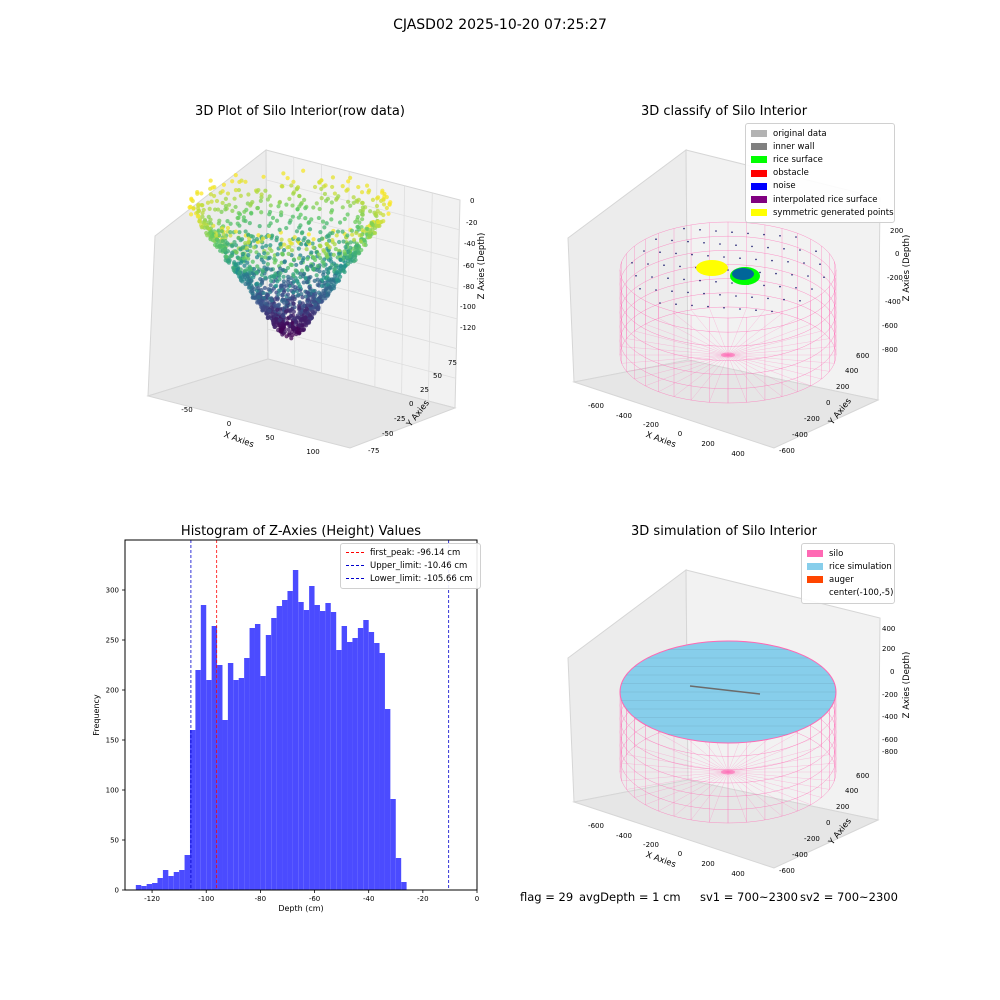 The image size is (1000, 1000). Describe the element at coordinates (759, 200) in the screenshot. I see `legend-swatch` at that location.